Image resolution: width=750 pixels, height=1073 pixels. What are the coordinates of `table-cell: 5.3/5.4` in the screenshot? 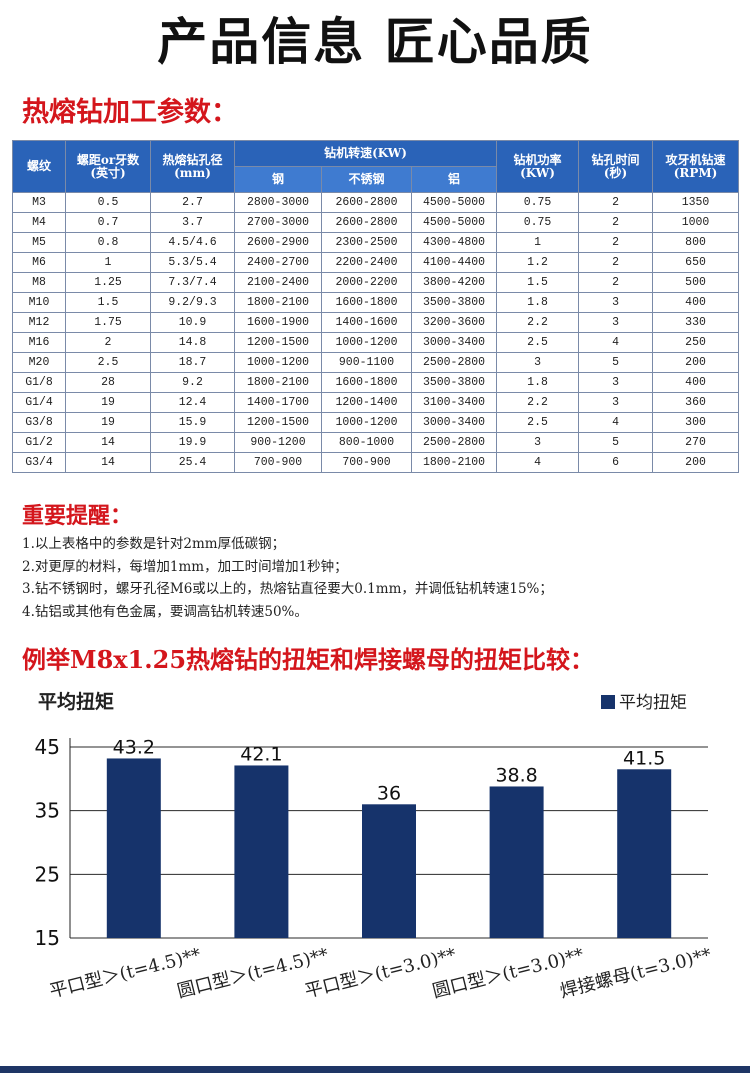 It's located at (192, 262).